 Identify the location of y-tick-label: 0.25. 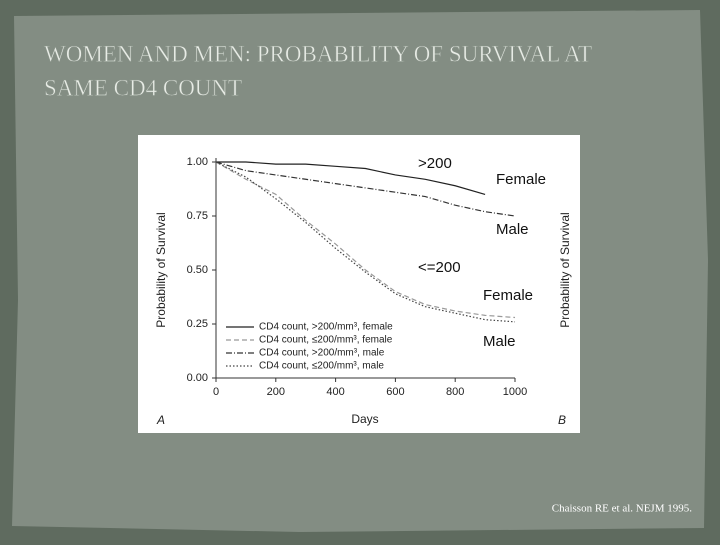
(197, 324).